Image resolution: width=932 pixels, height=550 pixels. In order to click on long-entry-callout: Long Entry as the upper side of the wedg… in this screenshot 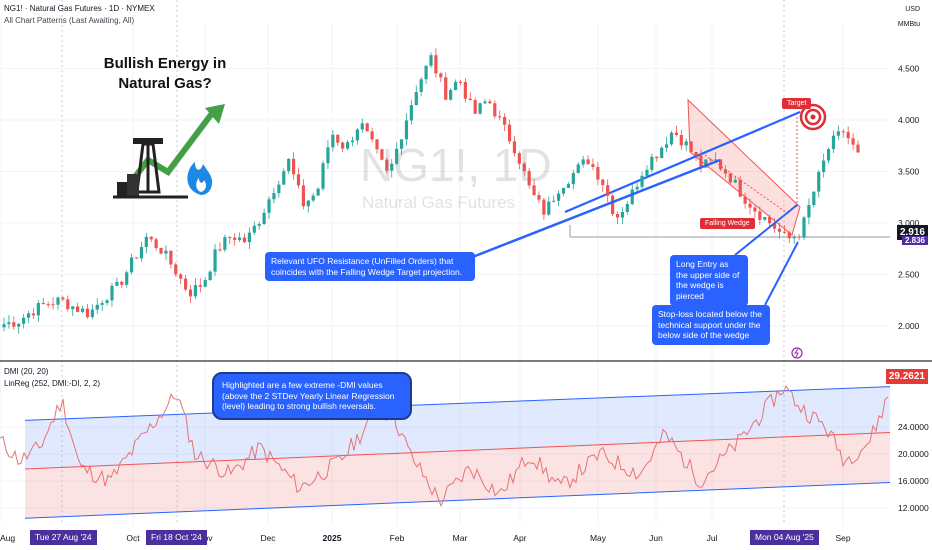, I will do `click(709, 280)`.